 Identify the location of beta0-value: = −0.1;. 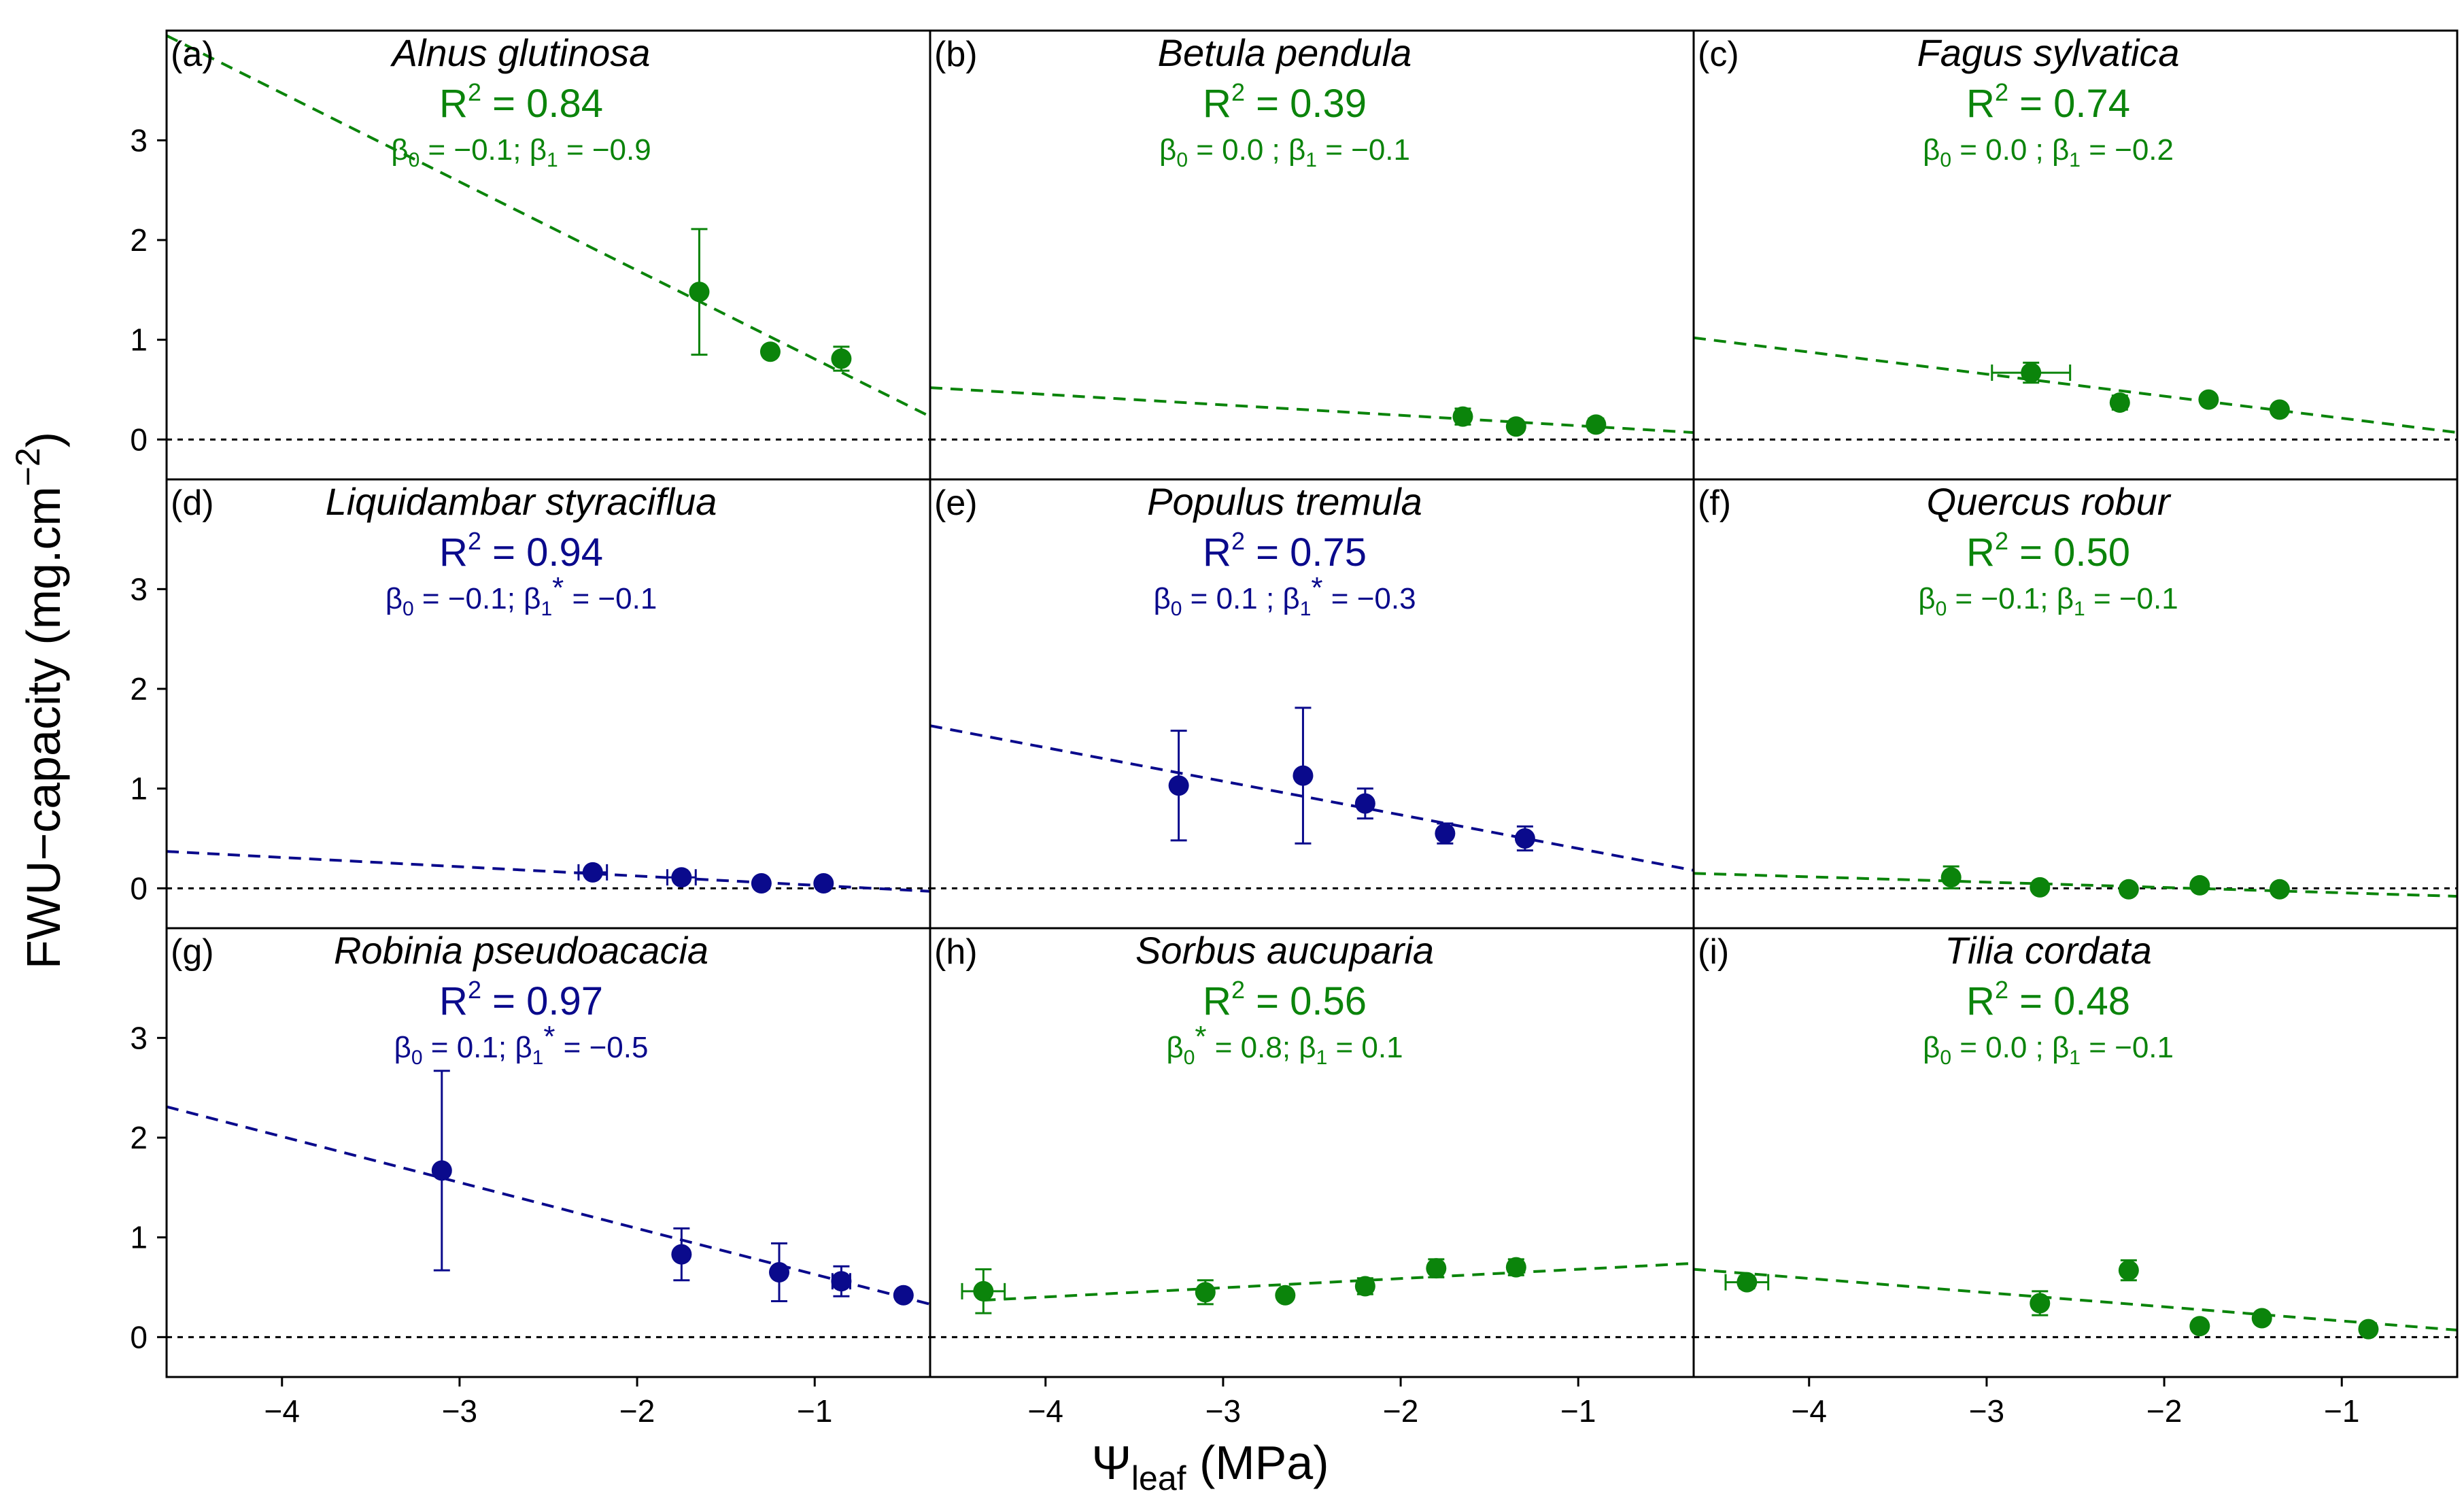
(2002, 599).